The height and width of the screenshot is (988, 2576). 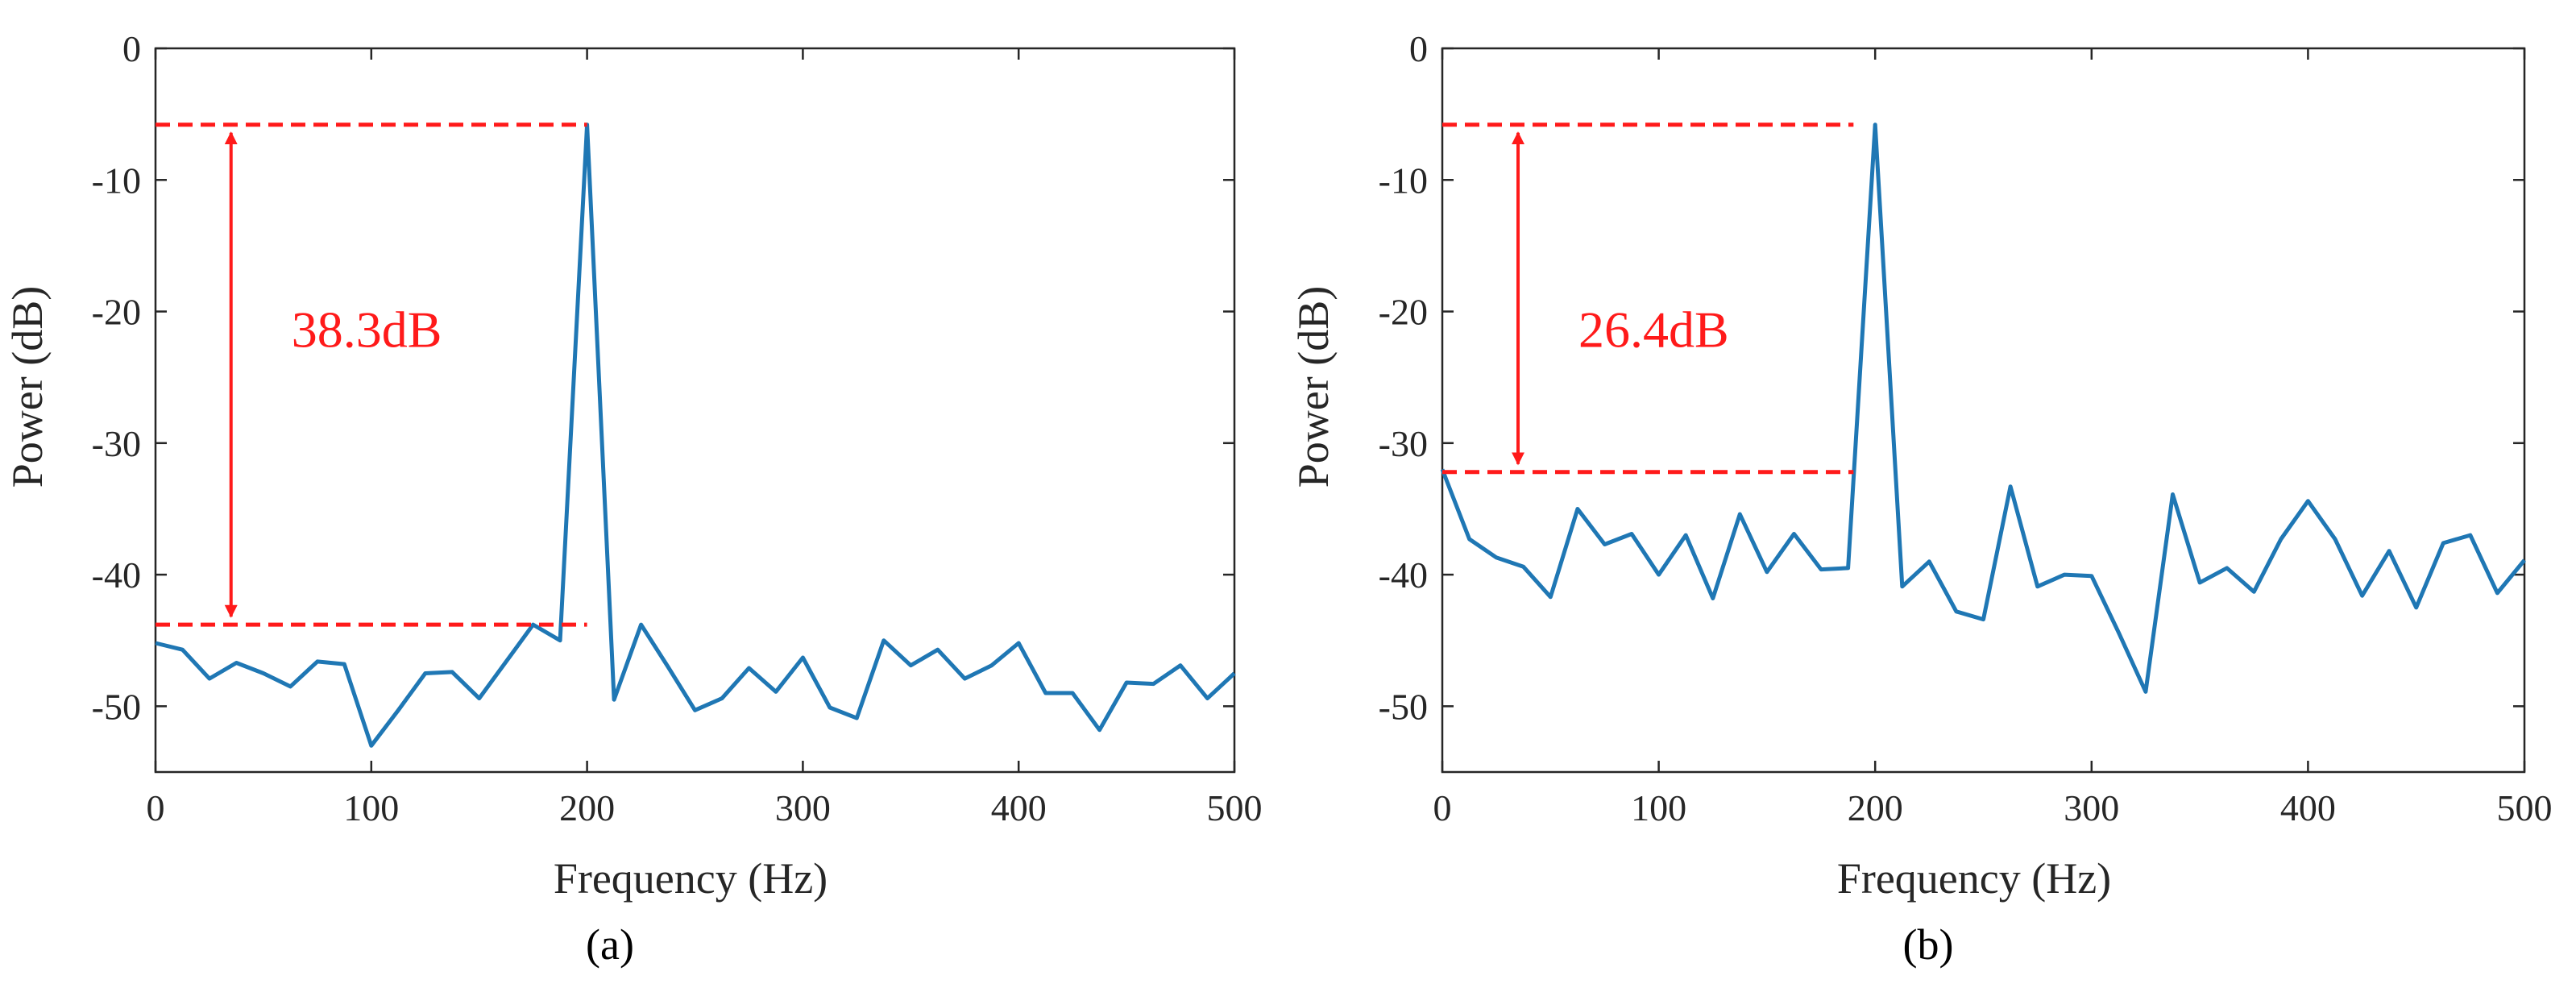 What do you see at coordinates (1403, 312) in the screenshot?
I see `y-tick-label-b: -20` at bounding box center [1403, 312].